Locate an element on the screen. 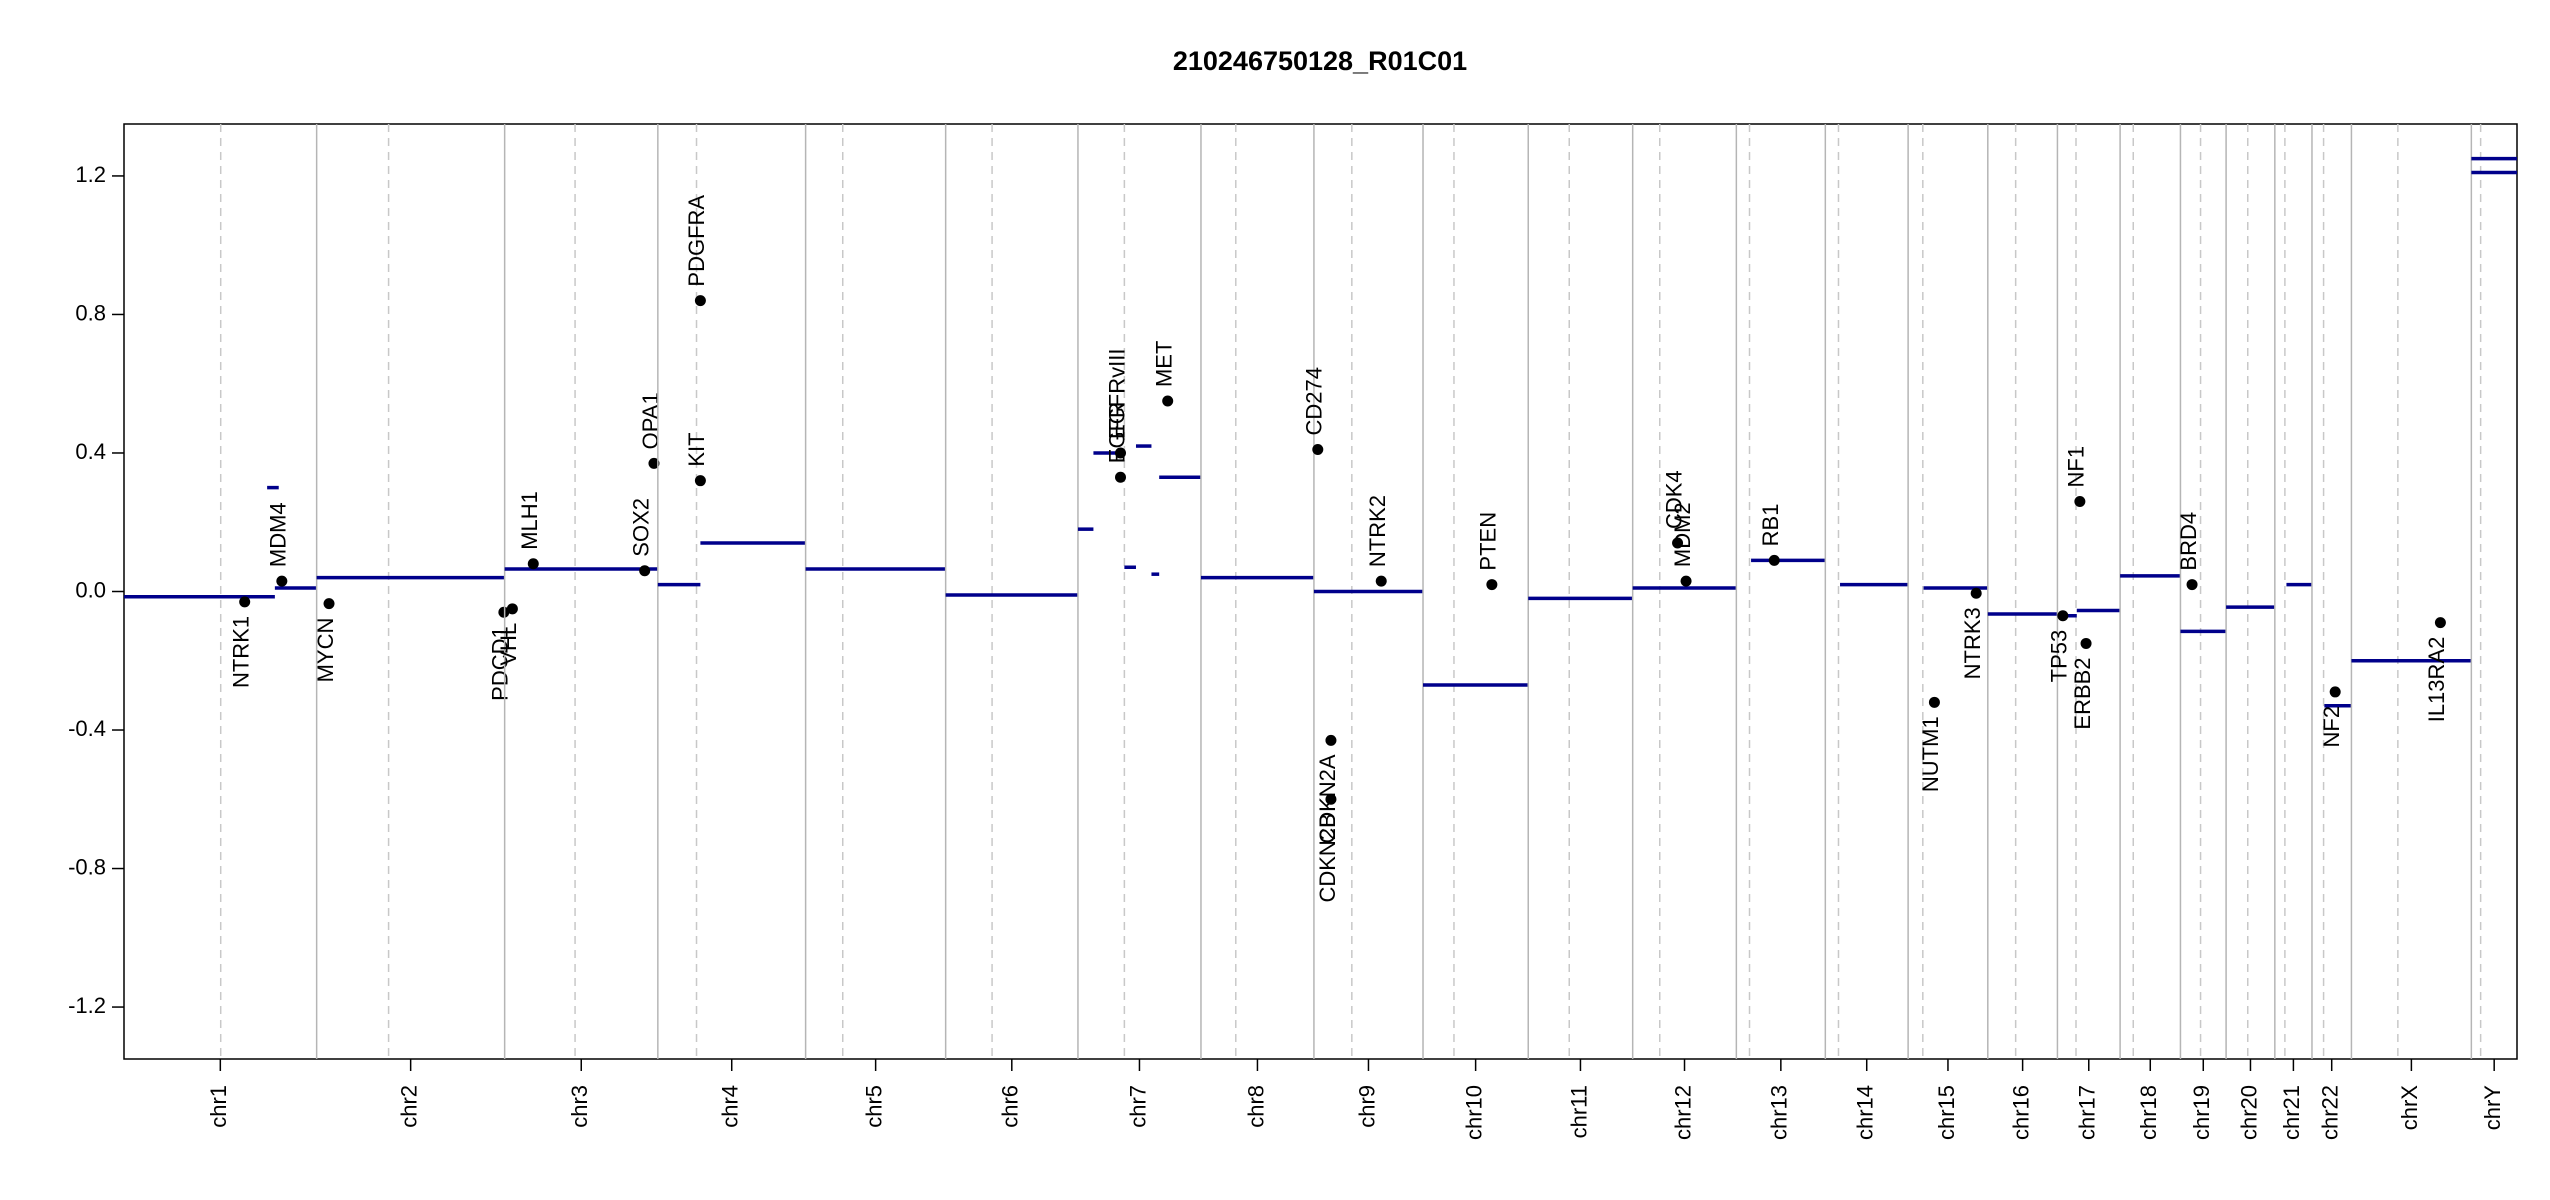  x-tick-label: chr11 is located at coordinates (1578, 1111).